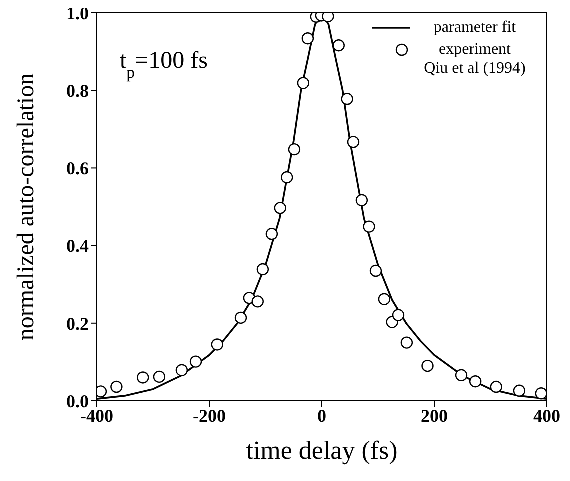 The width and height of the screenshot is (570, 481). What do you see at coordinates (77, 168) in the screenshot?
I see `y-tick-label: 0.6` at bounding box center [77, 168].